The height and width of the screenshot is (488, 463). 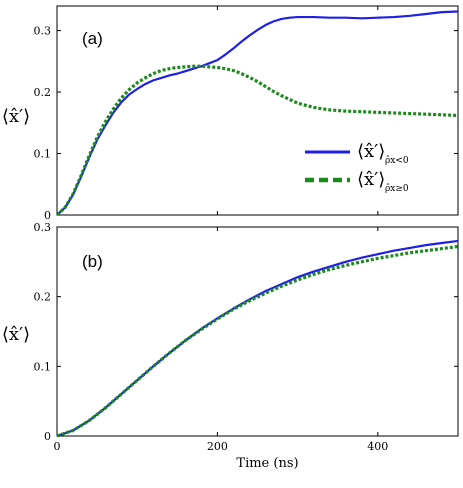 I want to click on legend: ⟨x̂′⟩ ρ̂x<0⟨x̂′⟩ ρ̂x≥0, so click(x=357, y=167).